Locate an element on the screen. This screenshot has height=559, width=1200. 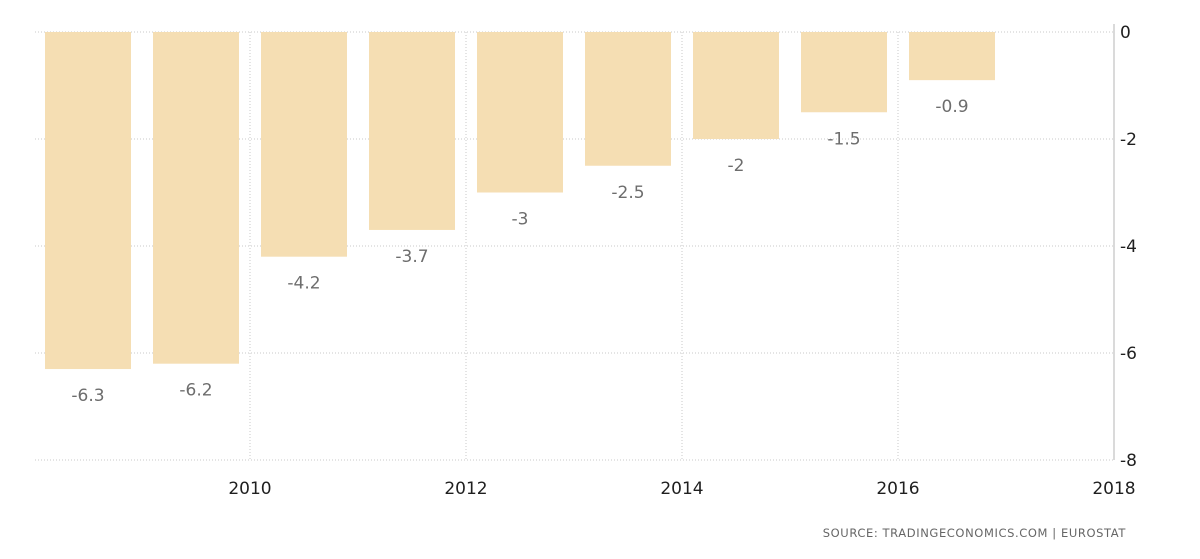
x-tick-label: 2014 is located at coordinates (681, 489).